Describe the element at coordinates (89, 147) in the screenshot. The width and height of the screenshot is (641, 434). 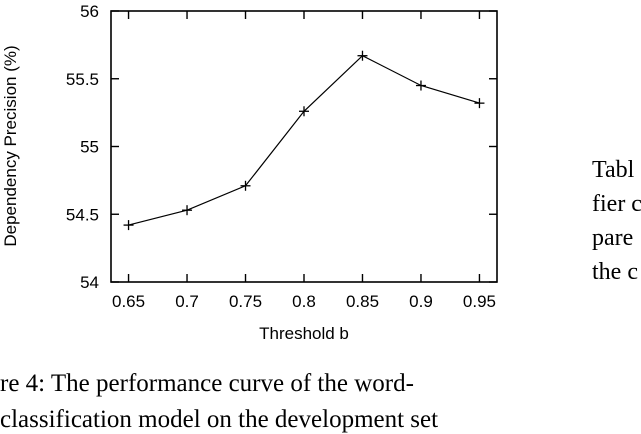
I see `y-tick-label-2: 55` at that location.